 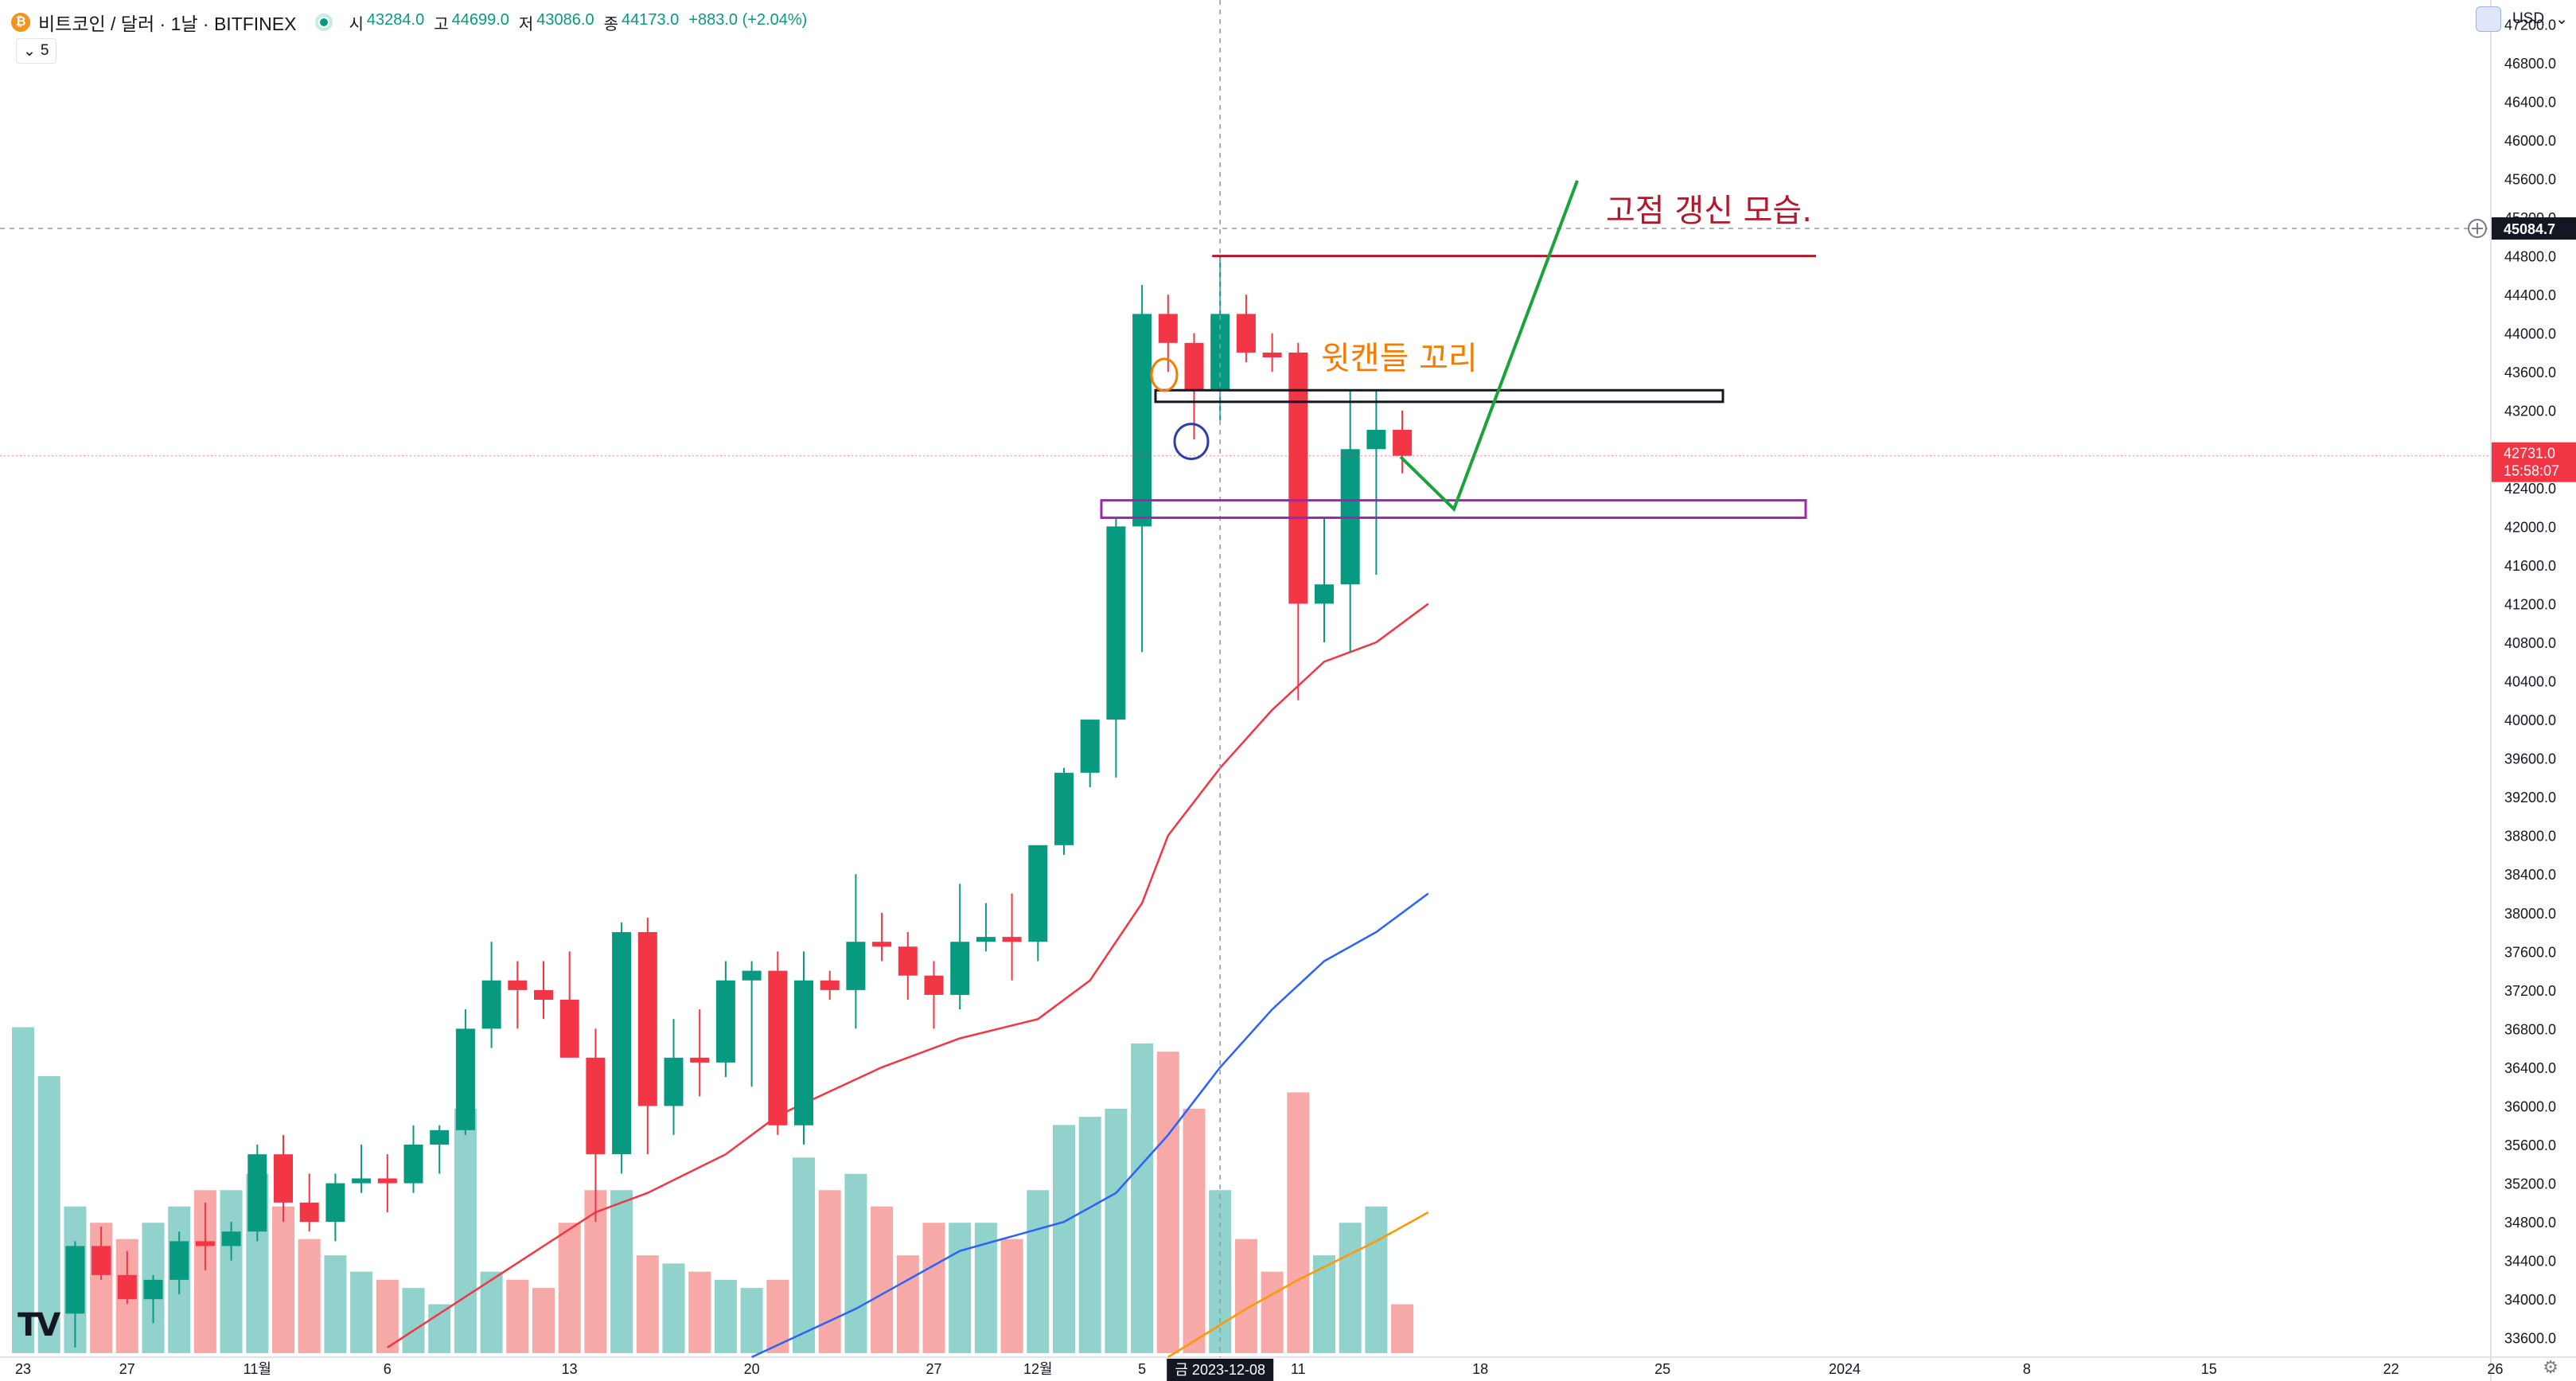 What do you see at coordinates (442, 24) in the screenshot?
I see `ohlc-high-label: 고` at bounding box center [442, 24].